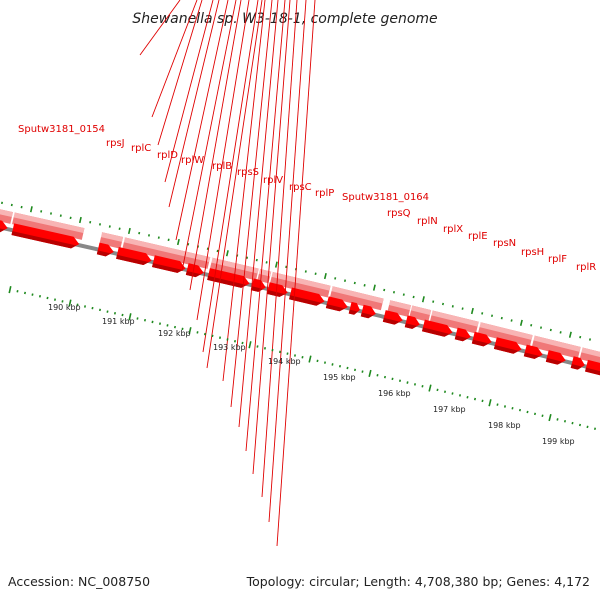 The width and height of the screenshot is (600, 600). What do you see at coordinates (557, 259) in the screenshot?
I see `gene-label: rplF` at bounding box center [557, 259].